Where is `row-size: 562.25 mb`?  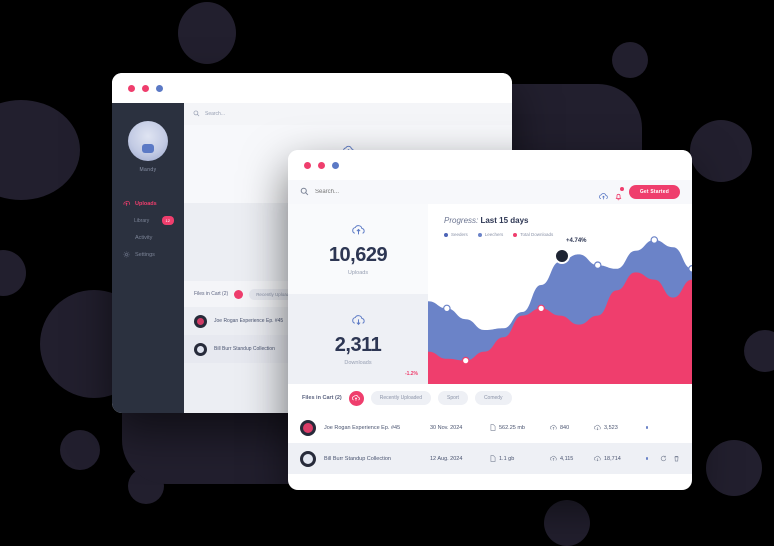
row-size: 562.25 mb is located at coordinates (520, 427).